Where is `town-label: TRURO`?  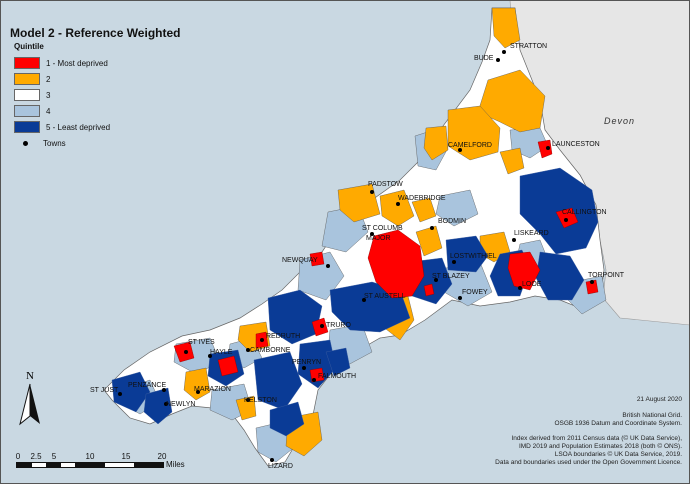 town-label: TRURO is located at coordinates (338, 325).